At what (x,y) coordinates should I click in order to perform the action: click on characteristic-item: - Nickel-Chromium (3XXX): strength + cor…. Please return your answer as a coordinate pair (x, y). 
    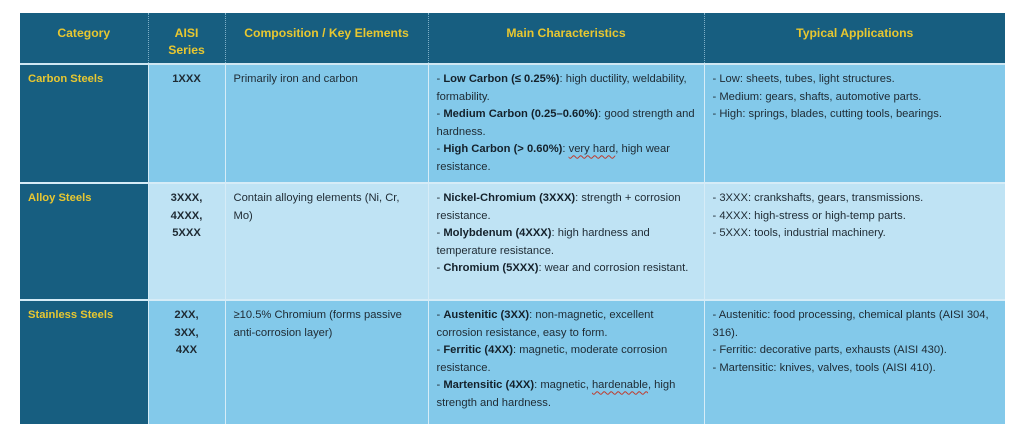
    Looking at the image, I should click on (558, 207).